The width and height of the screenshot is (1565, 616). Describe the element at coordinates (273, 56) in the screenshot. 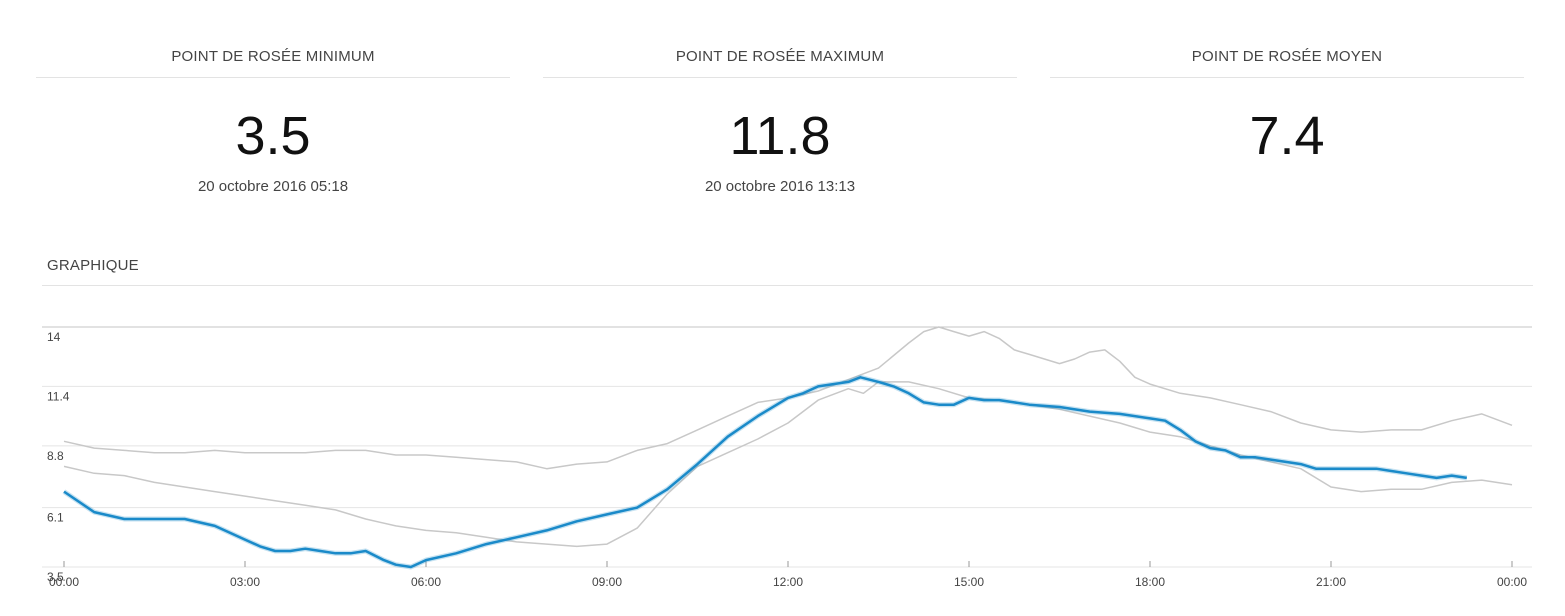

I see `stat-title: POINT DE ROSÉE MINIMUM` at that location.